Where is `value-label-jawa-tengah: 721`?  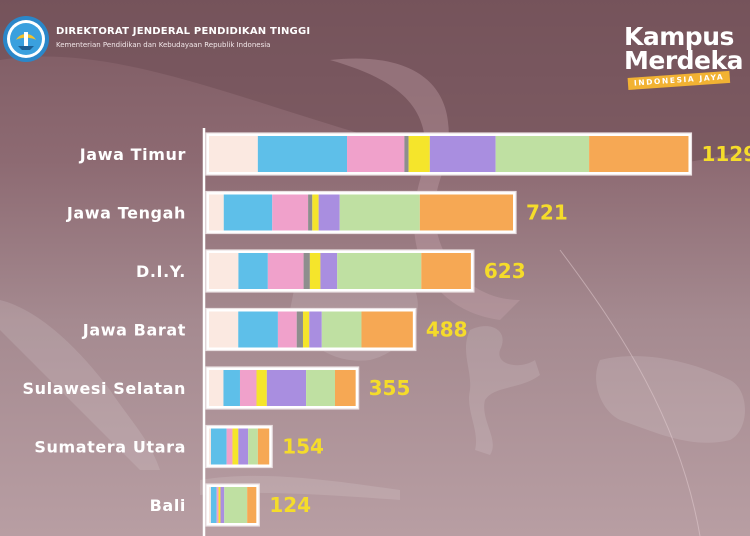 value-label-jawa-tengah: 721 is located at coordinates (547, 213).